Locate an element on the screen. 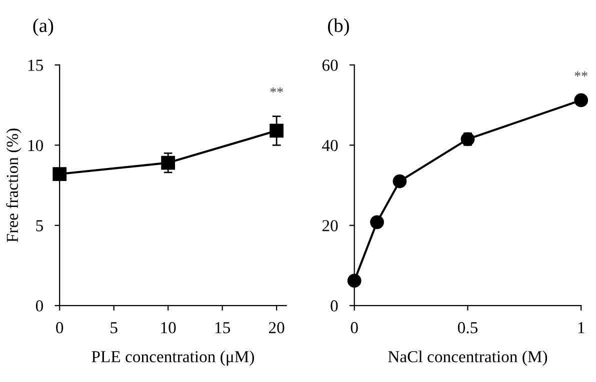 This screenshot has height=382, width=596. y-tick-label: 15 is located at coordinates (35, 65).